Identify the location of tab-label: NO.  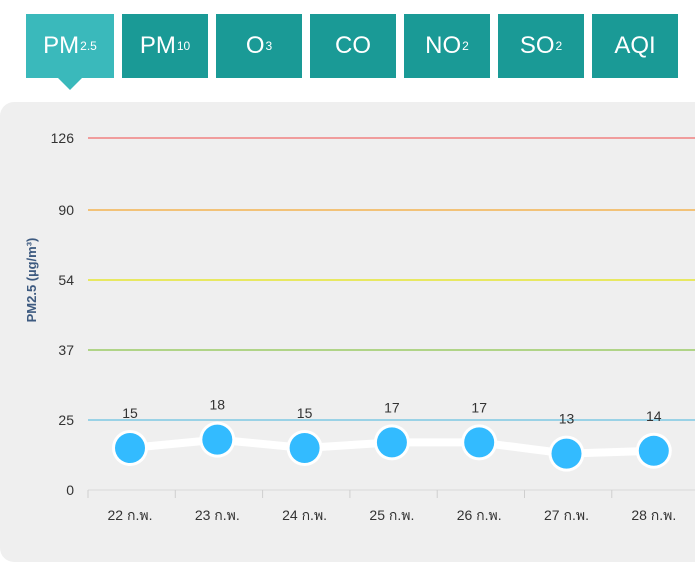
(443, 45).